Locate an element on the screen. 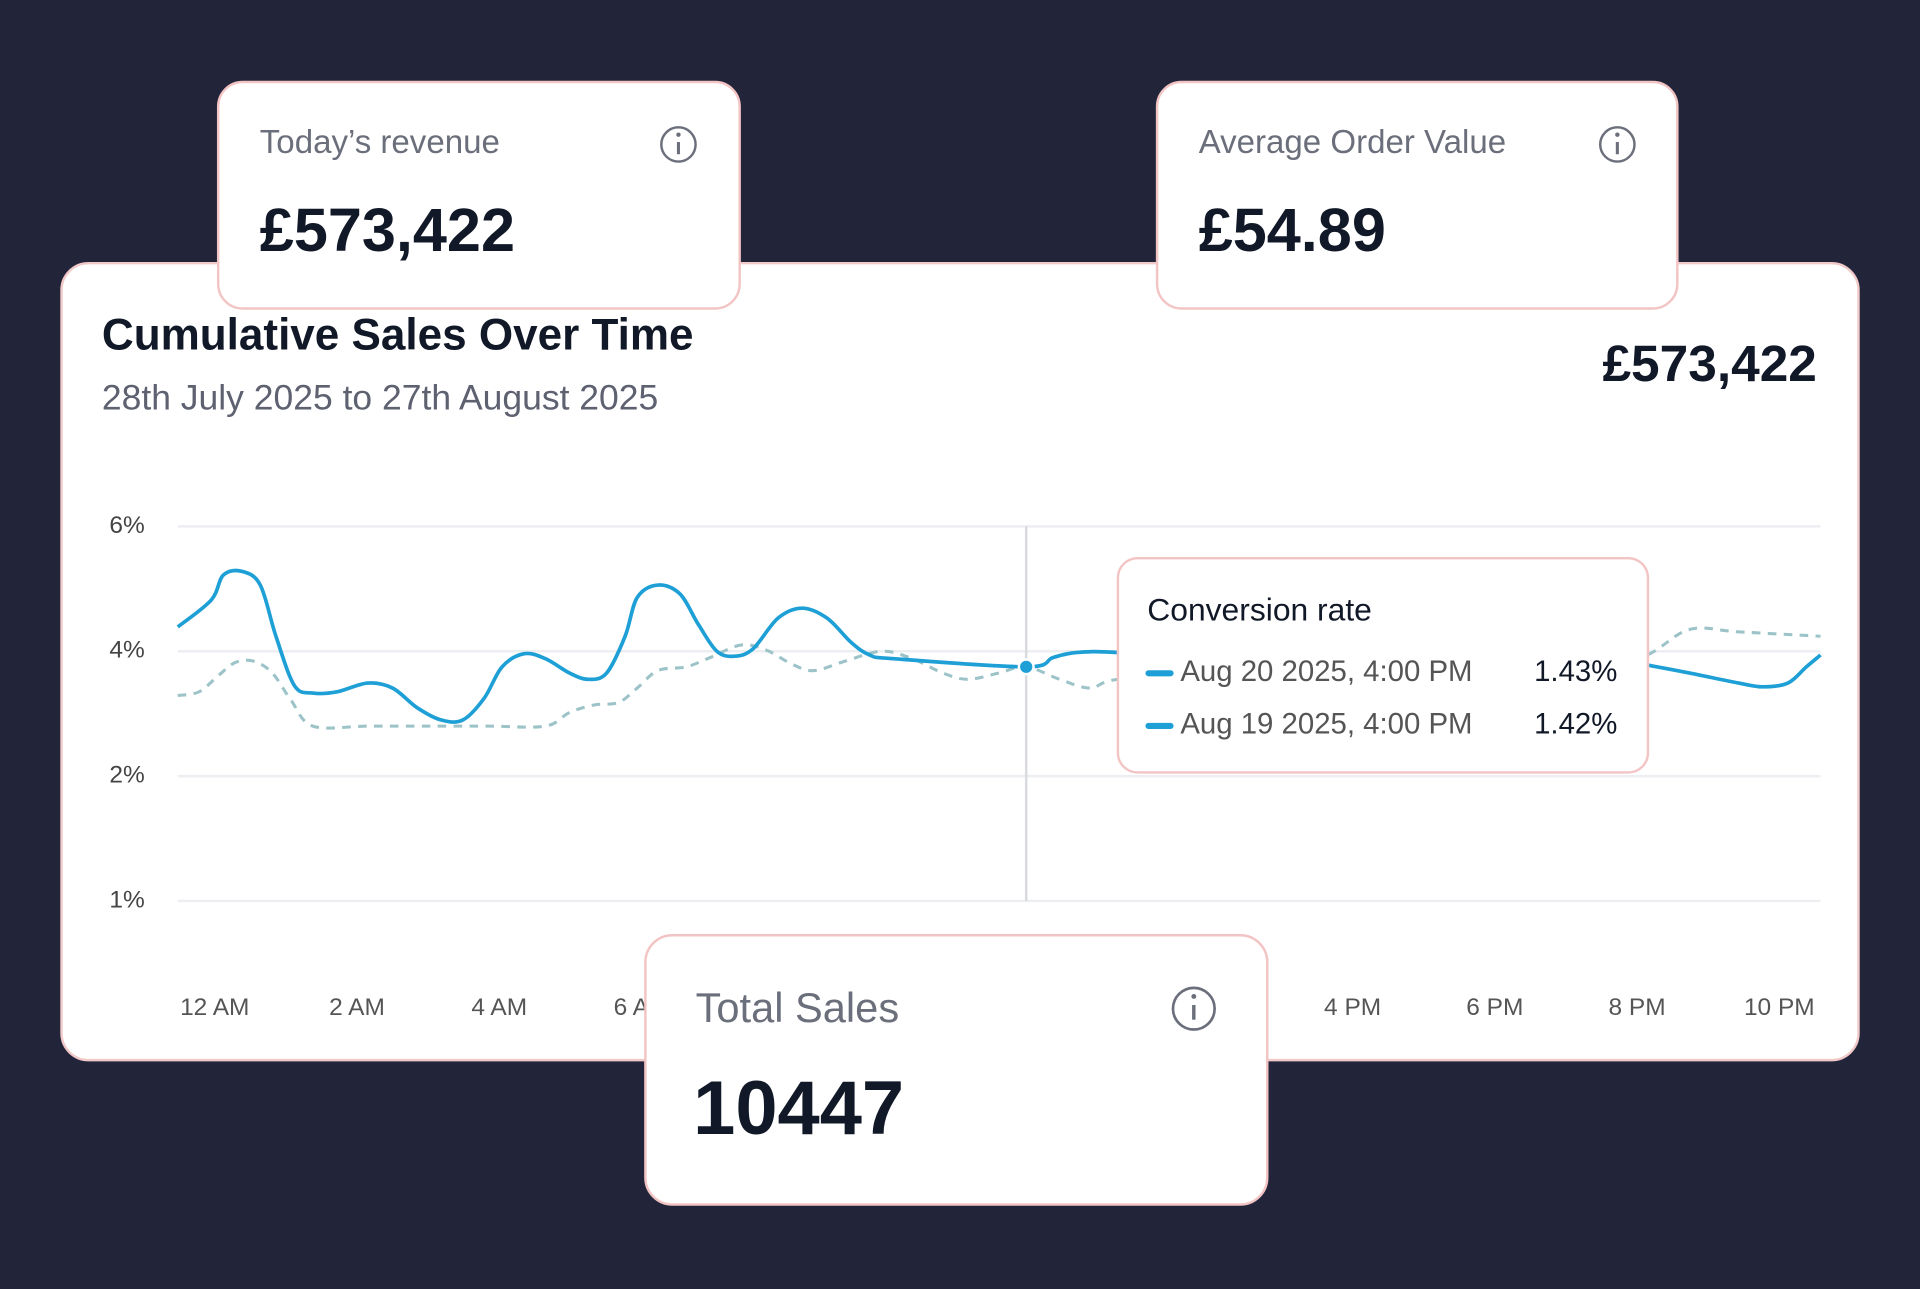 Image resolution: width=1920 pixels, height=1289 pixels. kpi-card: Average Order Value £54.89 is located at coordinates (1417, 195).